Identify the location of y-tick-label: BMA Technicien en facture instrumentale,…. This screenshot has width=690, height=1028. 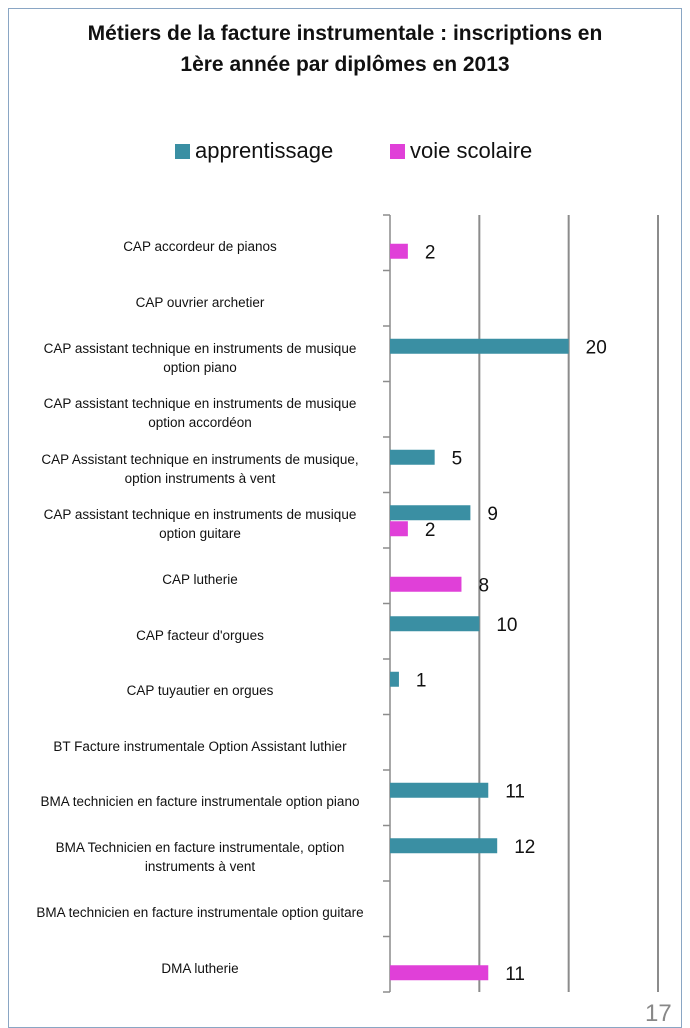
(200, 857).